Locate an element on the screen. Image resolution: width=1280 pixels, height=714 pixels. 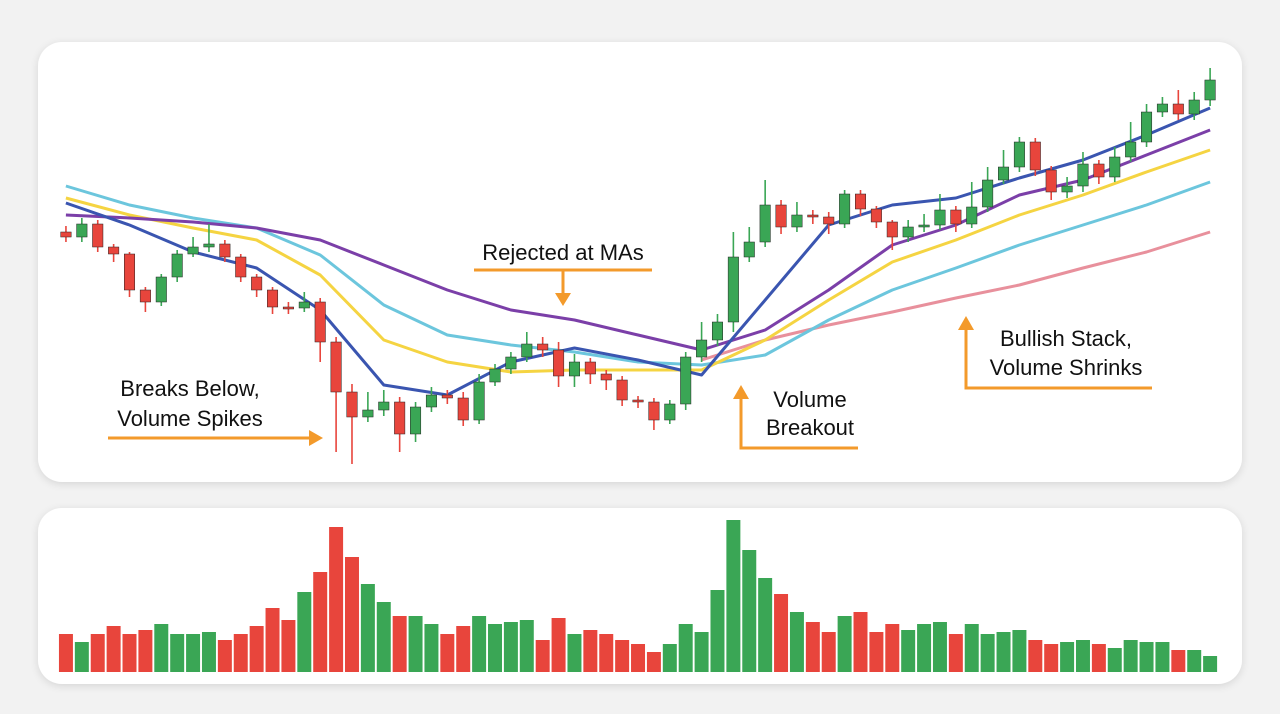
annotation-text: Volume is located at coordinates (809, 399).